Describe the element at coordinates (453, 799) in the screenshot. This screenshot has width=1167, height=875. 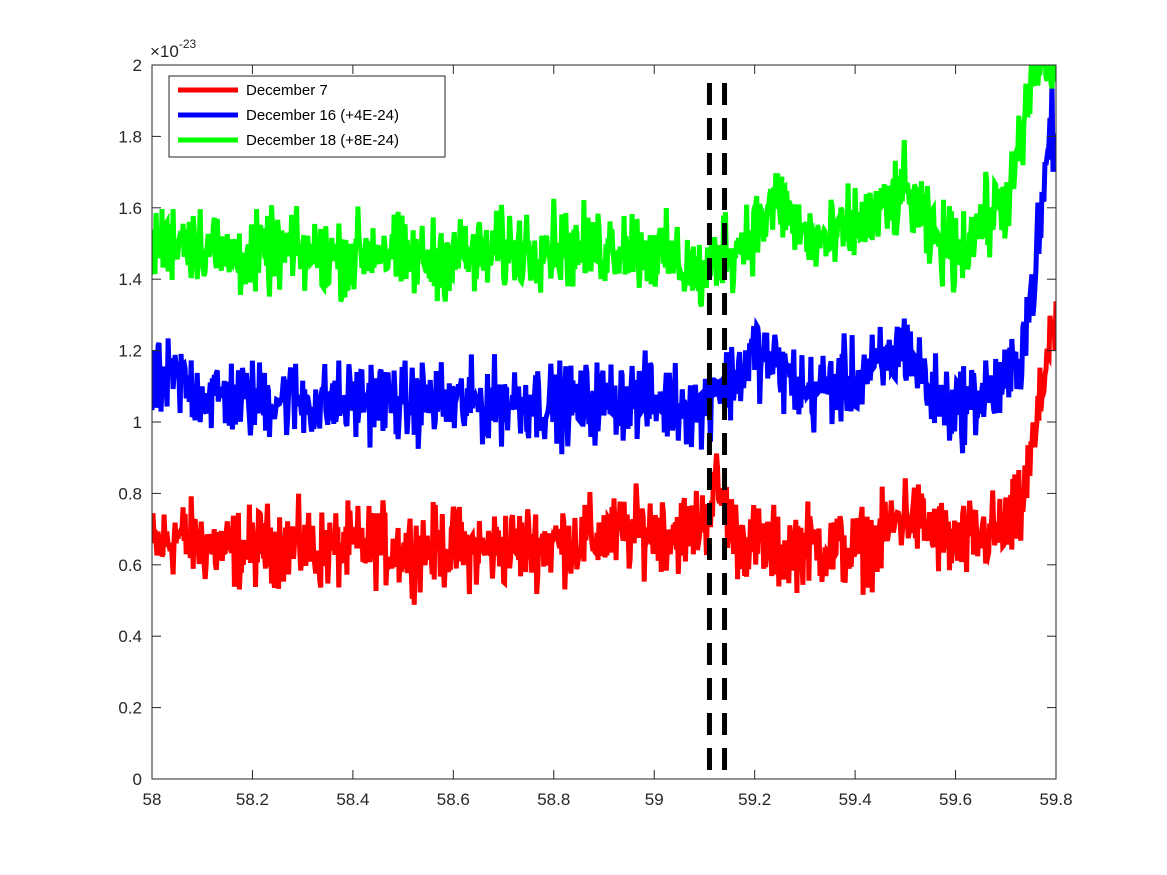
I see `x-tick-label: 58.6` at that location.